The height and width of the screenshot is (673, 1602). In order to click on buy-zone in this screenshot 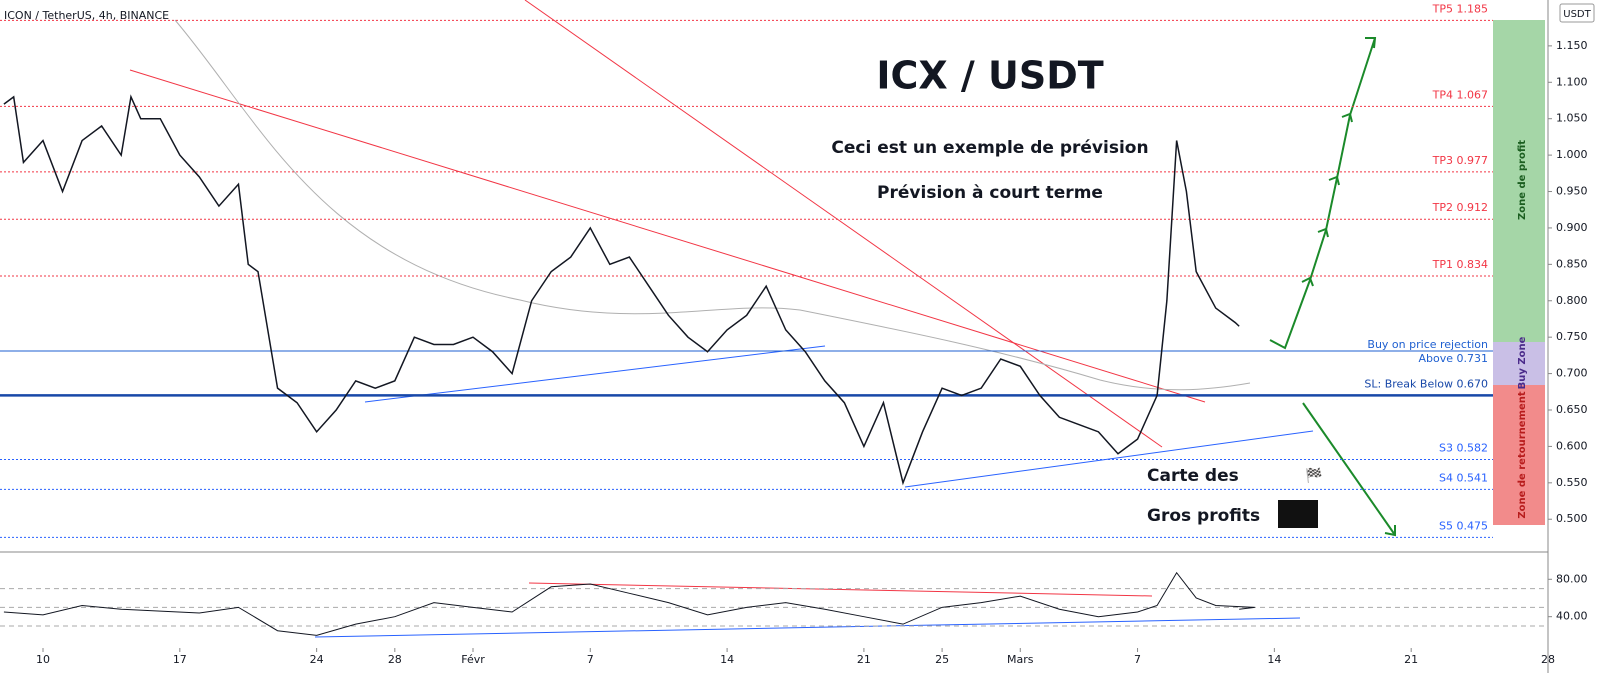, I will do `click(1519, 363)`.